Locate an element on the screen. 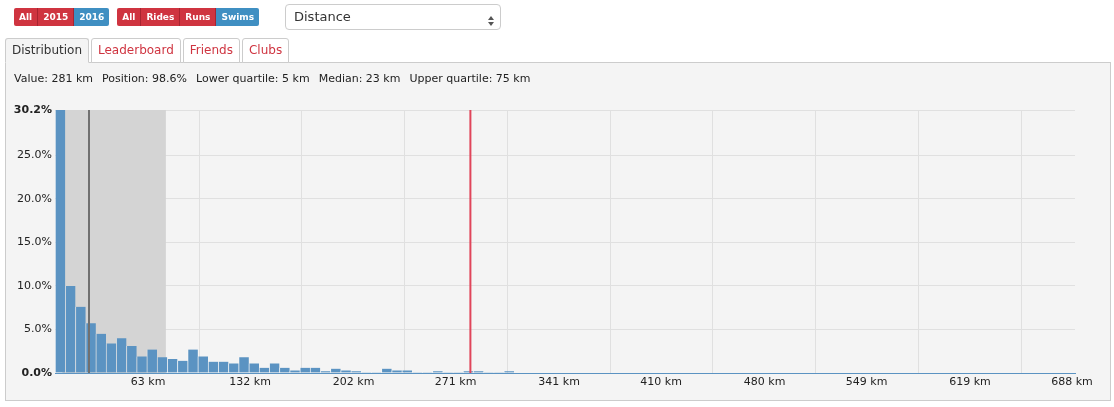 This screenshot has width=1114, height=407. x-tick-label: 63 km is located at coordinates (148, 382).